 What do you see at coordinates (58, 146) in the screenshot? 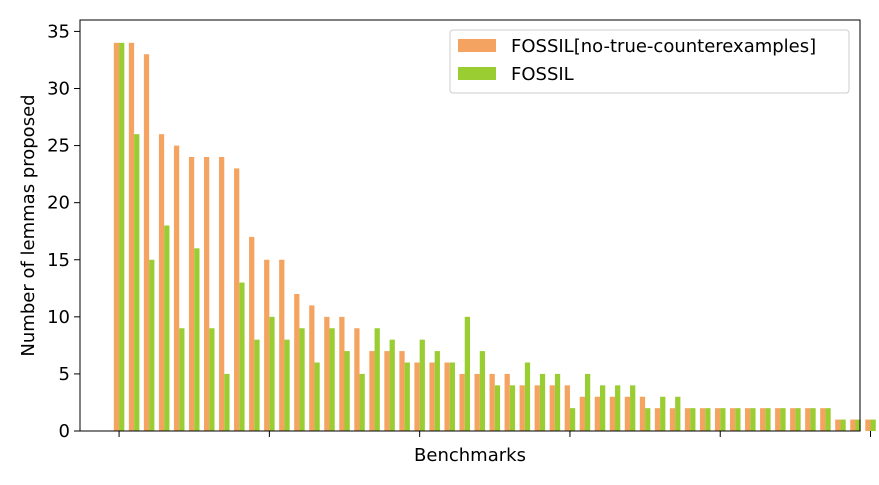
I see `y-tick-label: 25` at bounding box center [58, 146].